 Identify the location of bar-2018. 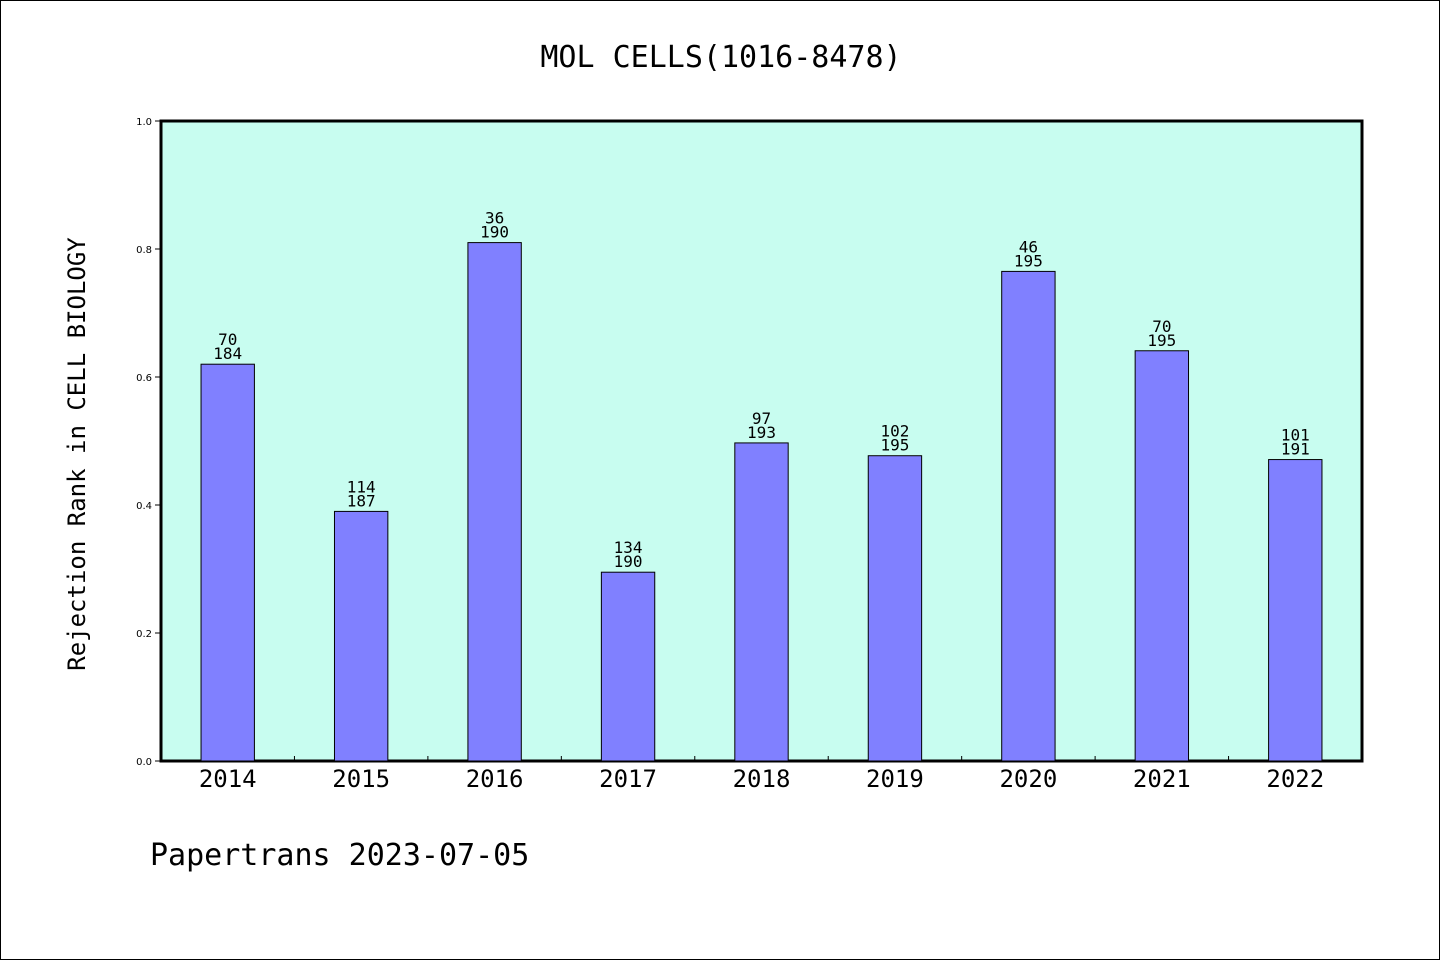
(761, 602).